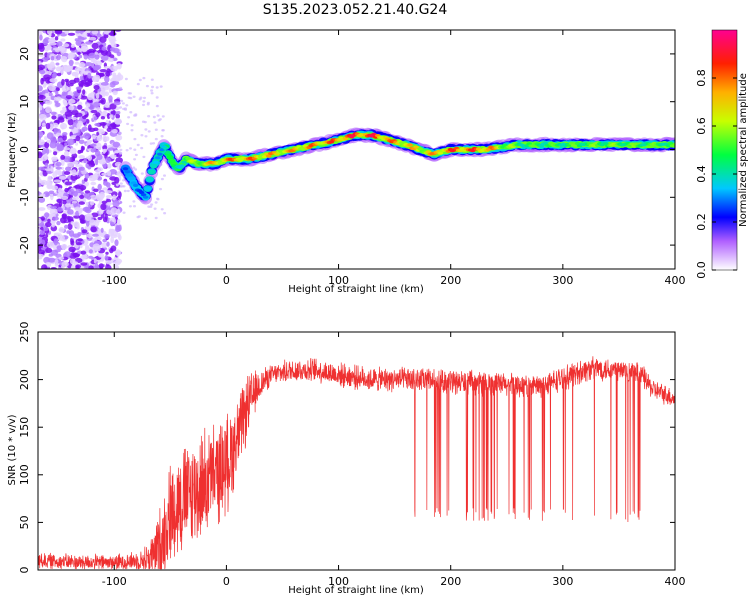  Describe the element at coordinates (24, 149) in the screenshot. I see `y-tick-label: 0` at that location.